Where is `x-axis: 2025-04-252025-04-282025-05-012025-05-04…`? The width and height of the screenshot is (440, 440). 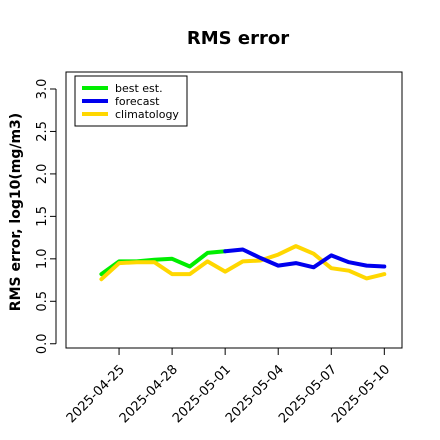
x-axis: 2025-04-252025-04-282025-05-012025-05-04… is located at coordinates (228, 386).